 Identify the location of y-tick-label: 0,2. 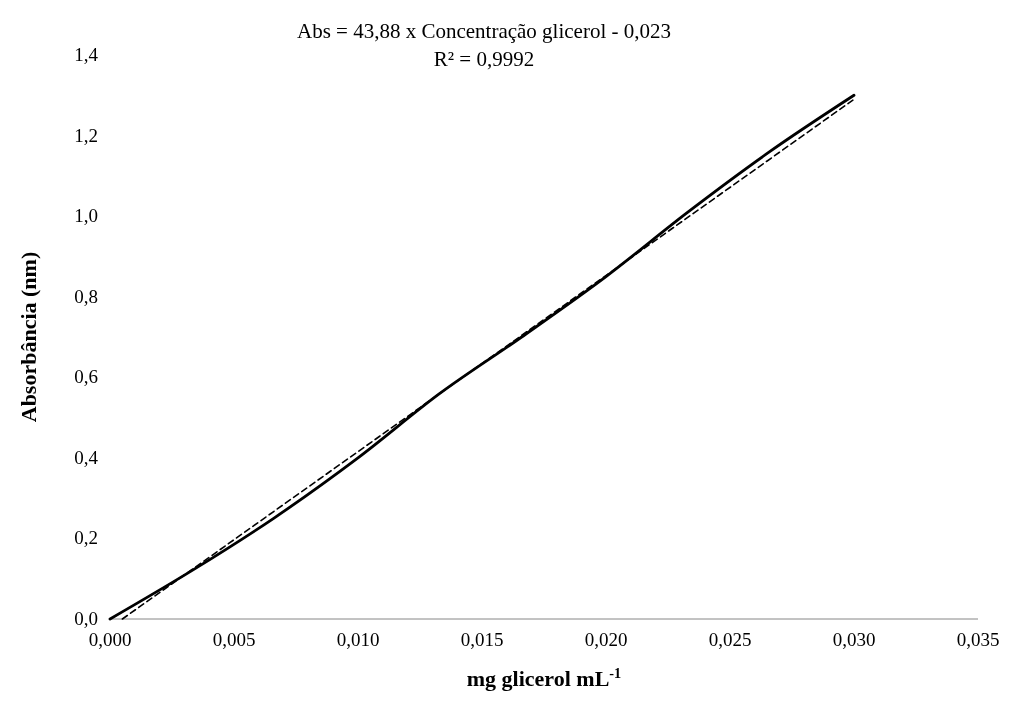
(86, 538).